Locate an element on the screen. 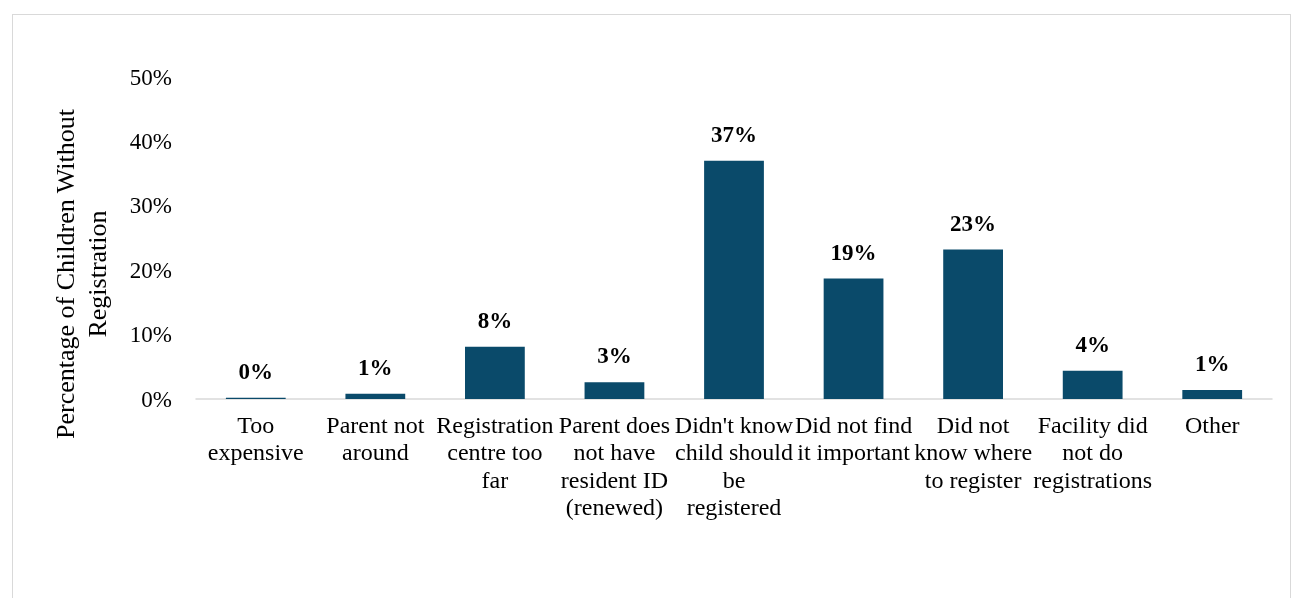  x-tick-label: Didn't know child should be registered is located at coordinates (734, 466).